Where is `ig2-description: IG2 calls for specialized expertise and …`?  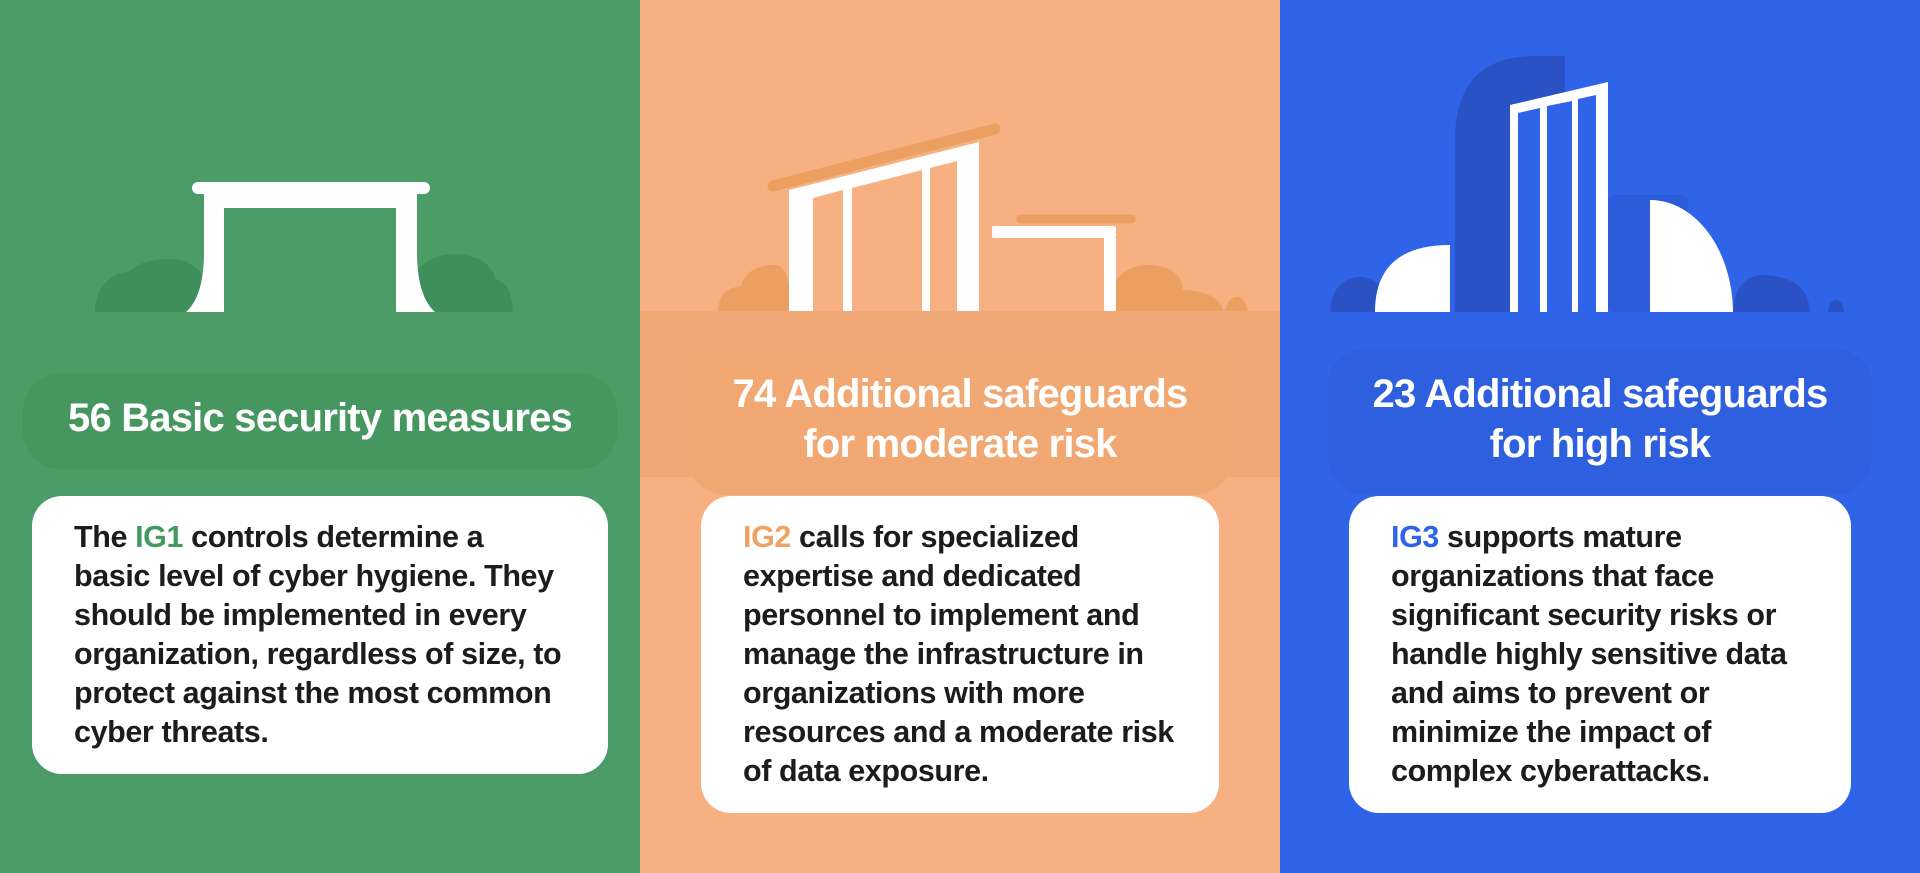 ig2-description: IG2 calls for specialized expertise and … is located at coordinates (958, 654).